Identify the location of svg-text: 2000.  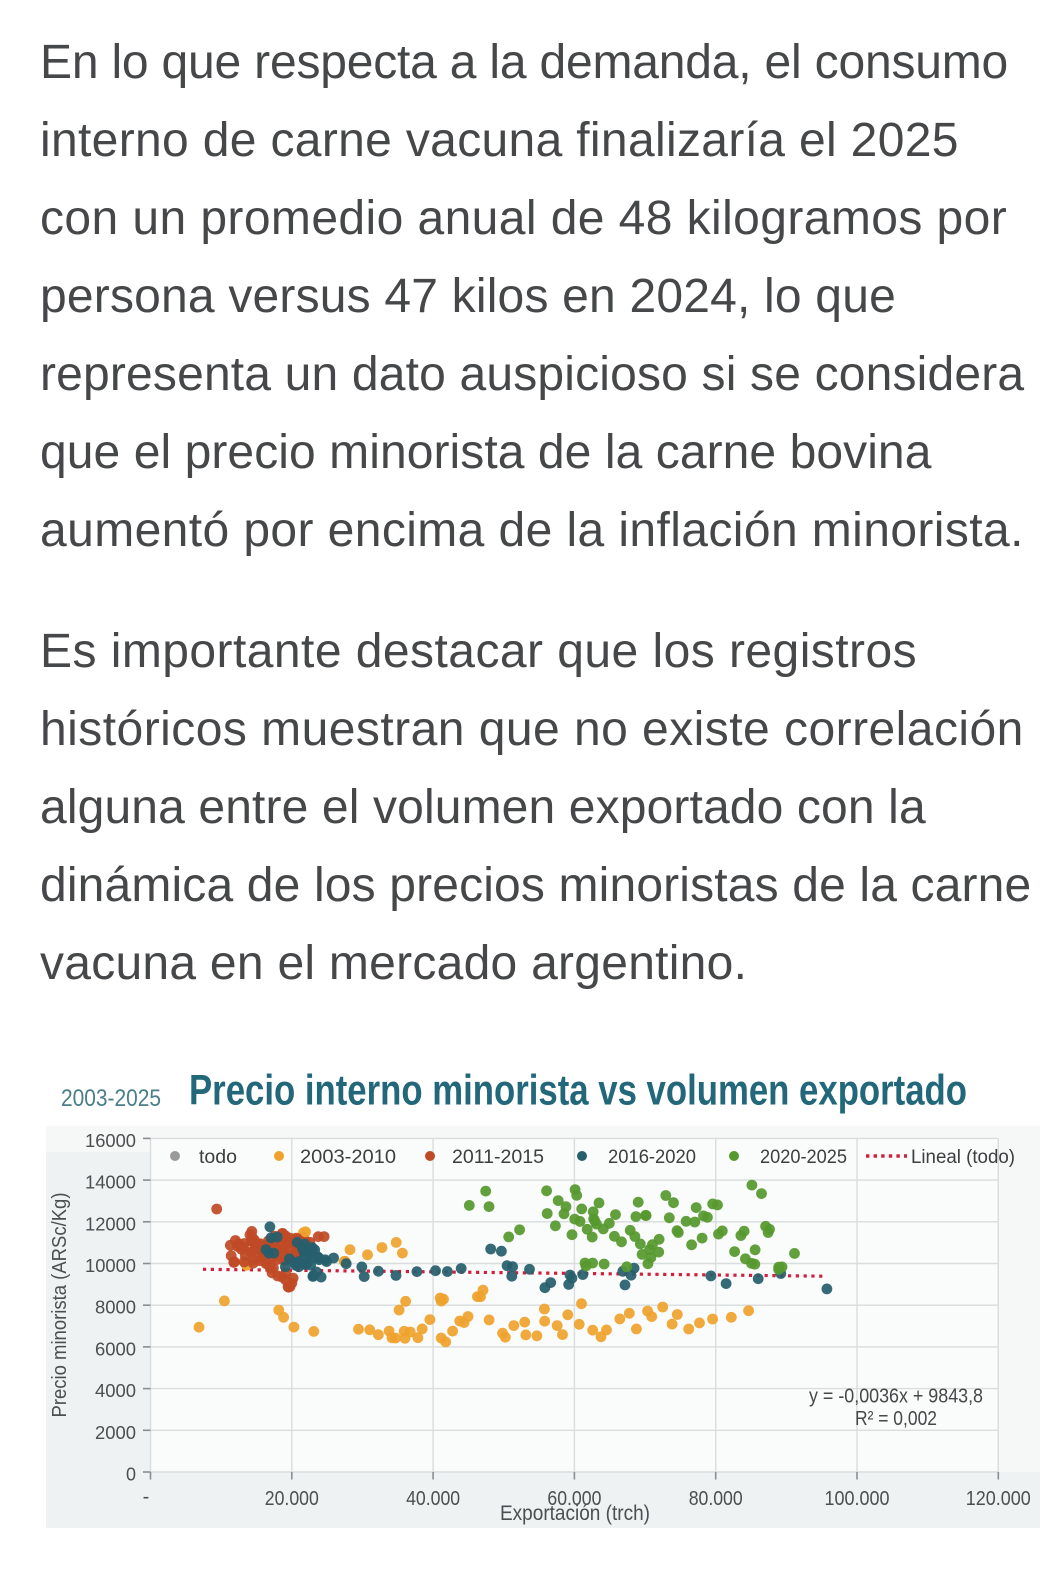
(115, 1432).